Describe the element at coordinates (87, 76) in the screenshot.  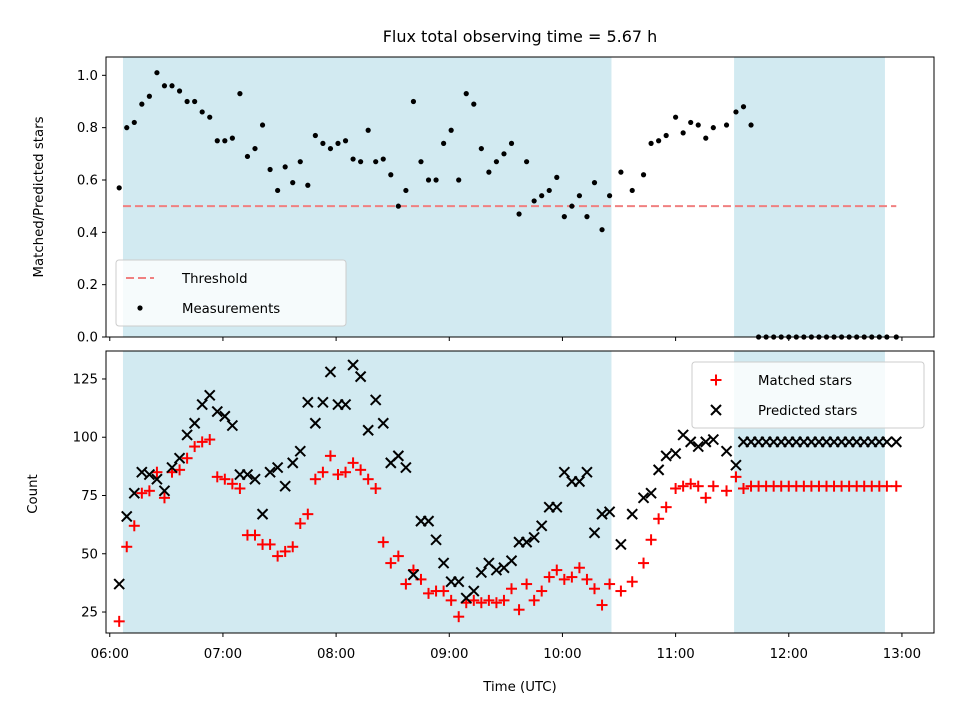
I see `ratio-y-tick-label: 1.0` at that location.